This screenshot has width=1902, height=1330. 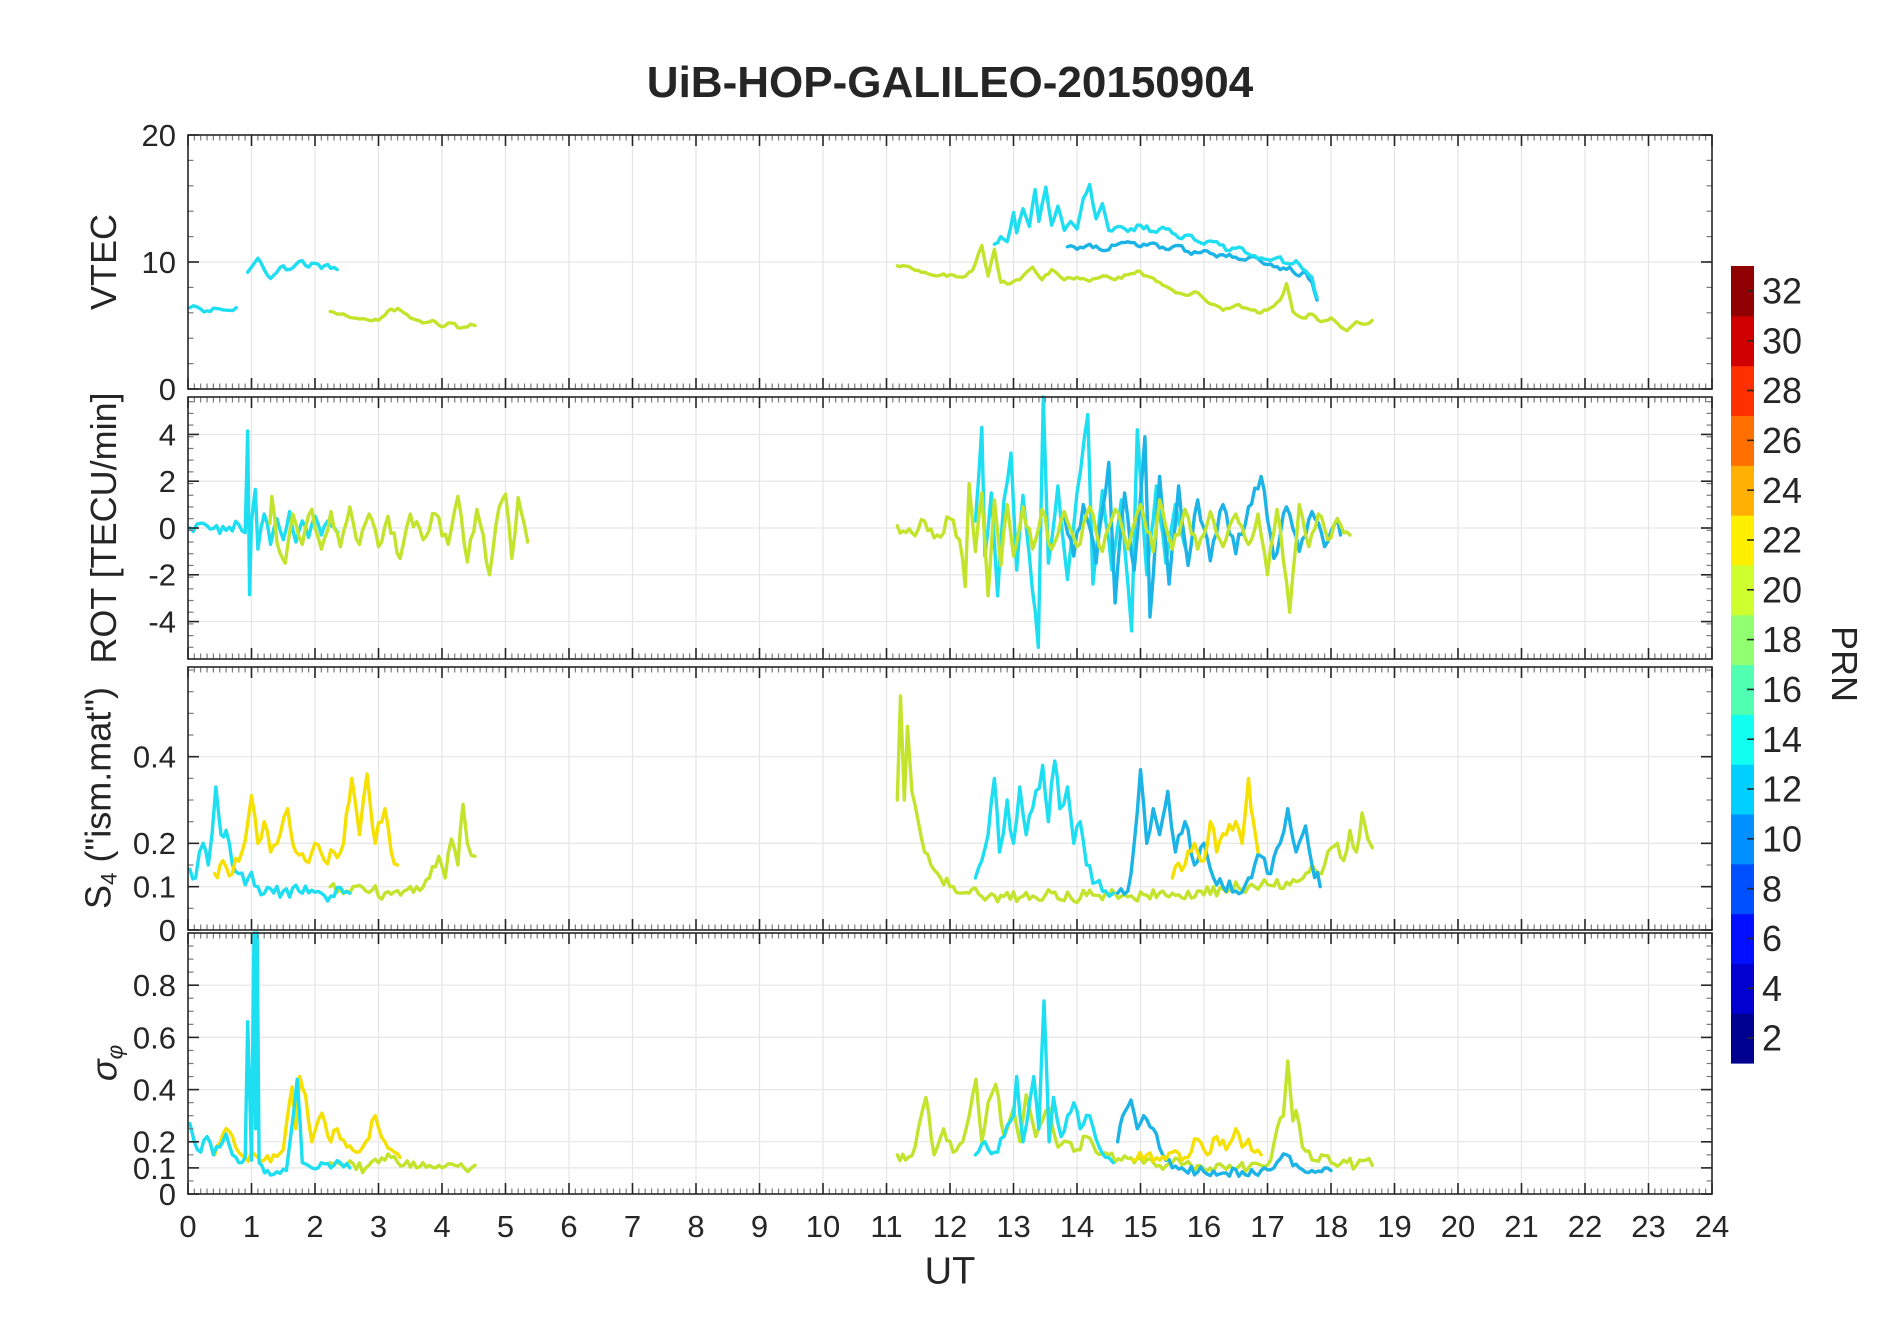 What do you see at coordinates (109, 878) in the screenshot?
I see `s4-subscript: 4` at bounding box center [109, 878].